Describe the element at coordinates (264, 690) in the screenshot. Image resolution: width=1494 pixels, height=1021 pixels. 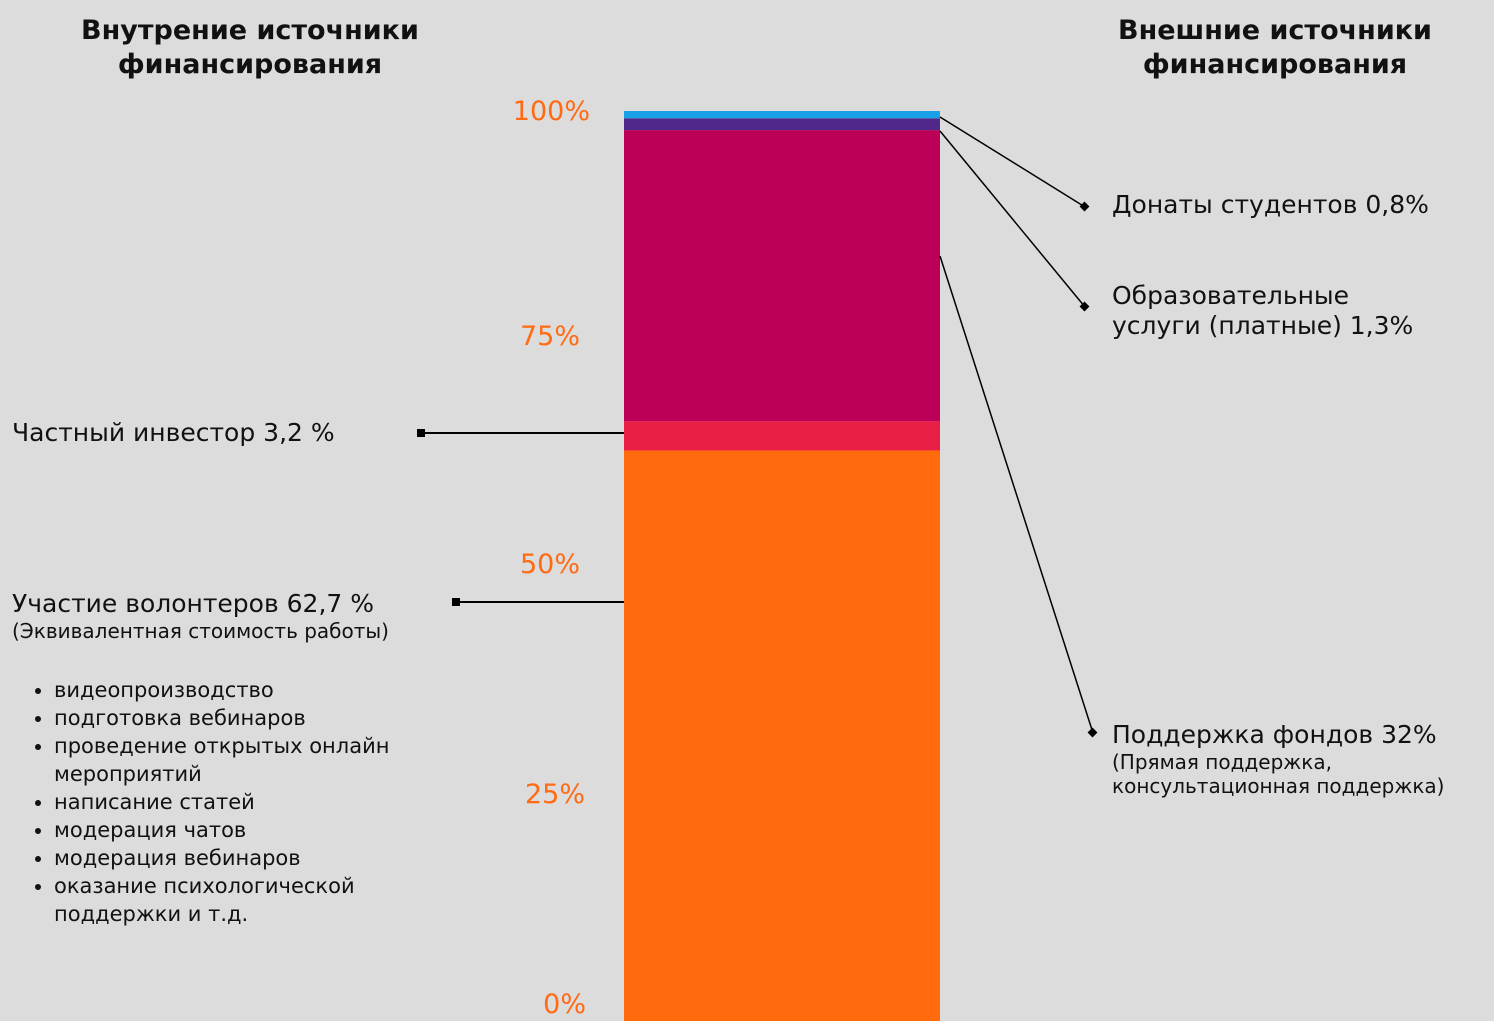
I see `list-item: видеопроизводство` at that location.